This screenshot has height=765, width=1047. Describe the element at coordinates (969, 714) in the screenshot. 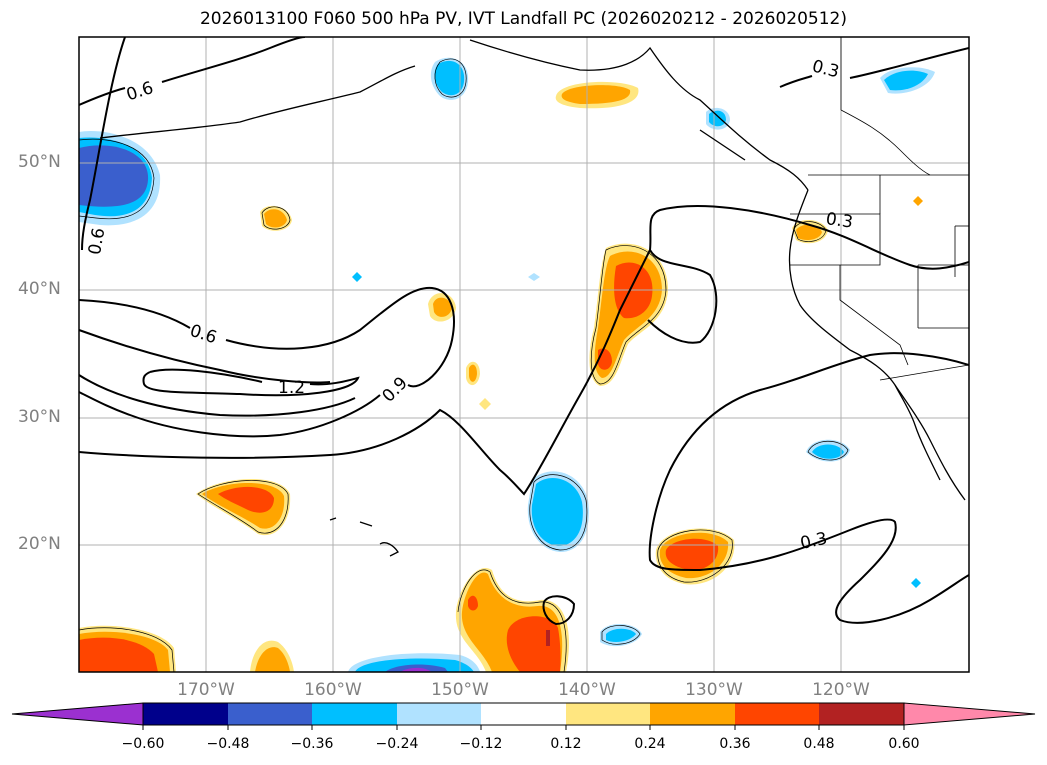

I see `colorbar-extend-high` at that location.